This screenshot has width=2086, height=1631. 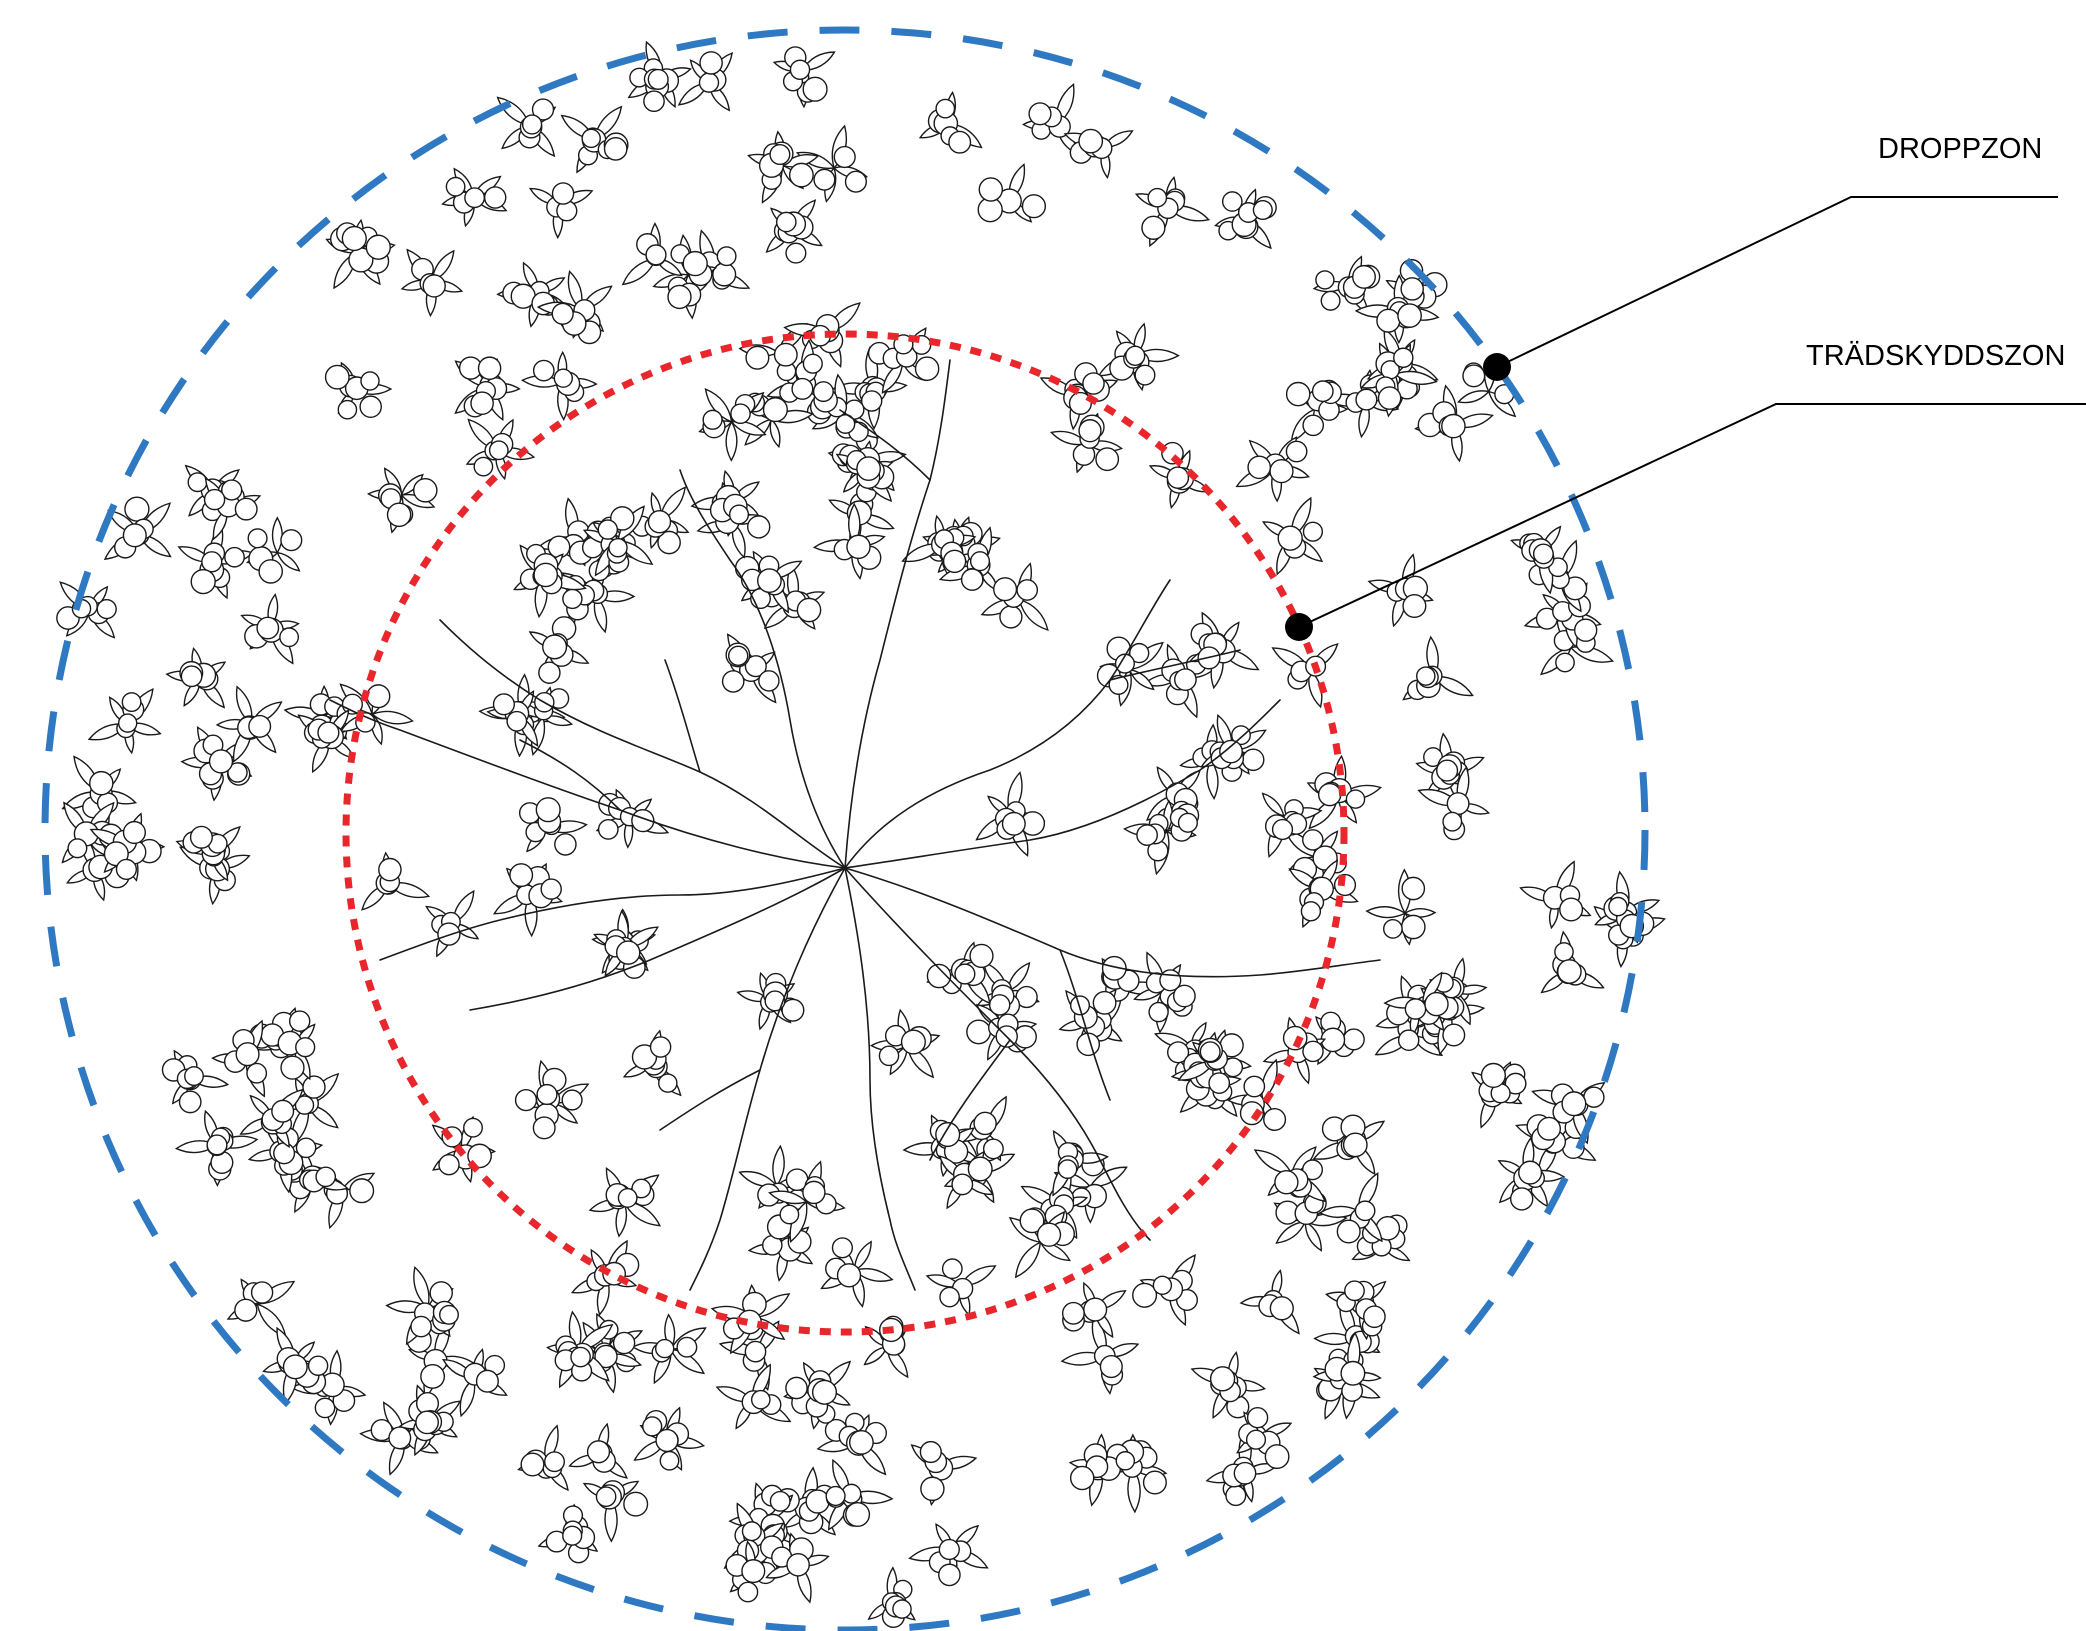 I want to click on dripline-leader-line, so click(x=1777, y=282).